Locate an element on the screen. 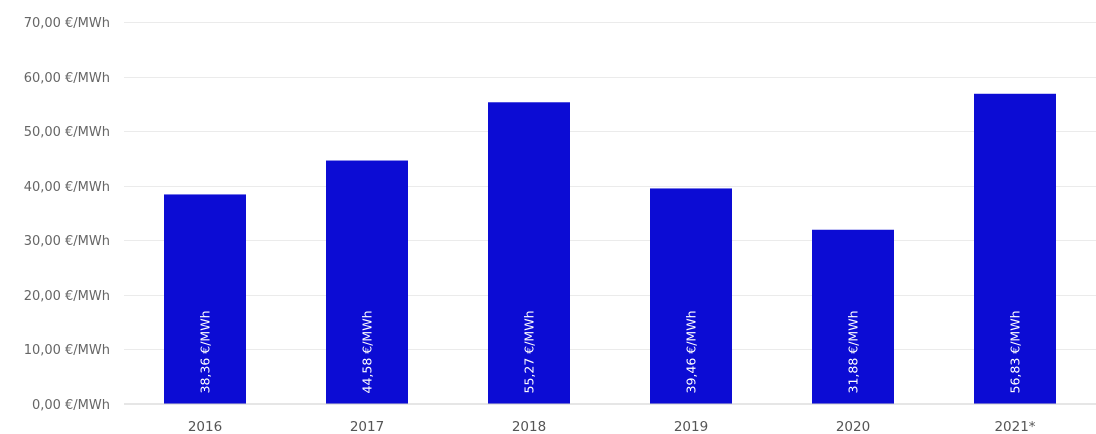 The image size is (1096, 434). y-tick-label: 30,00 €/MWh is located at coordinates (67, 241).